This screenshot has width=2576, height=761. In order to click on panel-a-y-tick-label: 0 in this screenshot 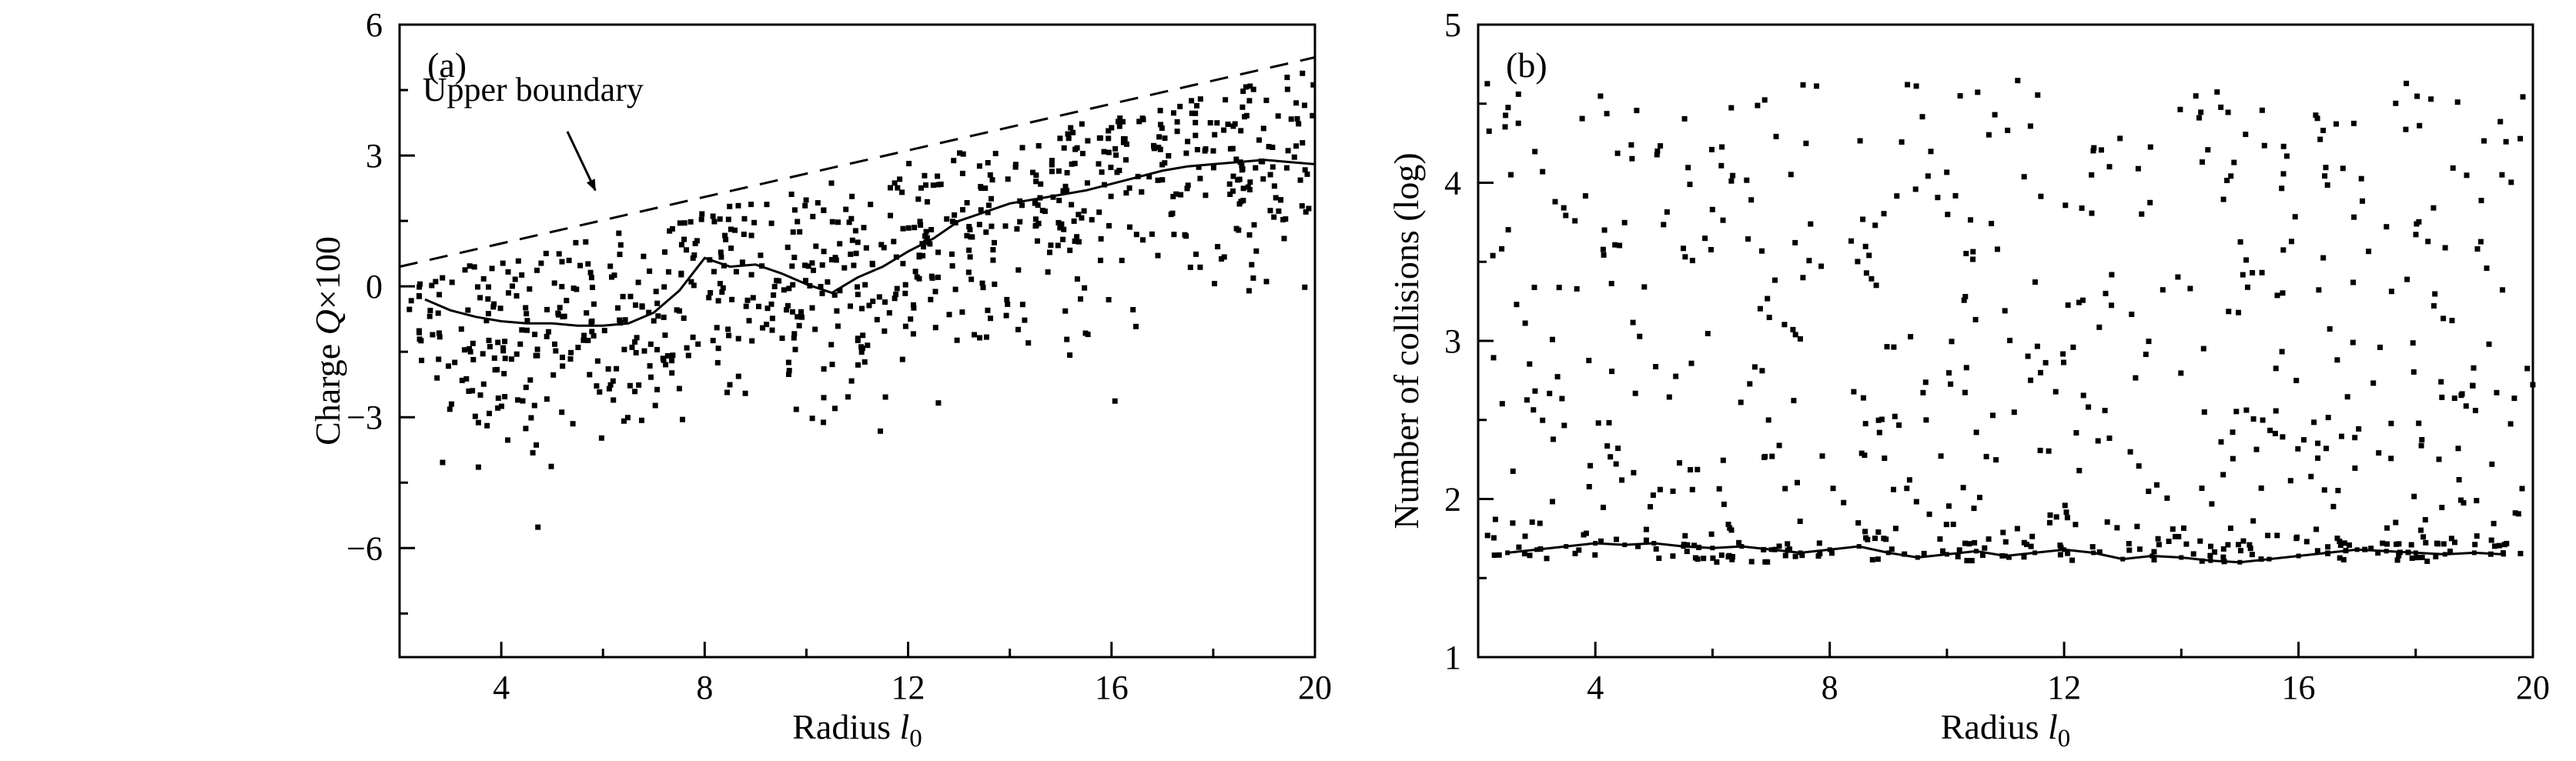, I will do `click(375, 286)`.